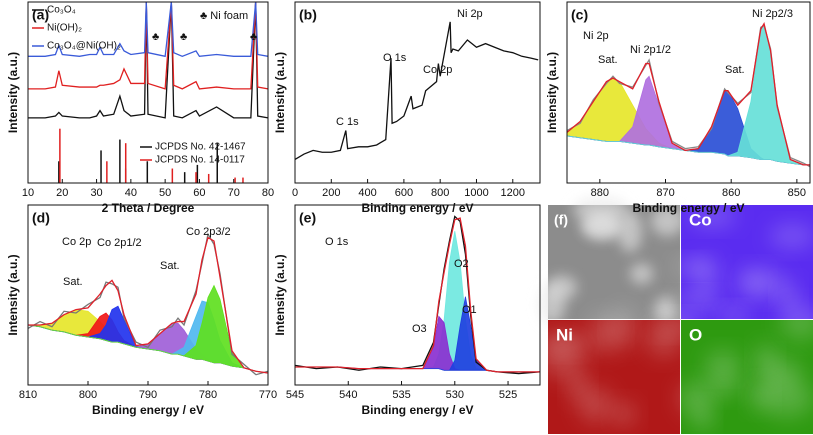 Image resolution: width=813 pixels, height=435 pixels. What do you see at coordinates (695, 334) in the screenshot?
I see `map-label: O` at bounding box center [695, 334].